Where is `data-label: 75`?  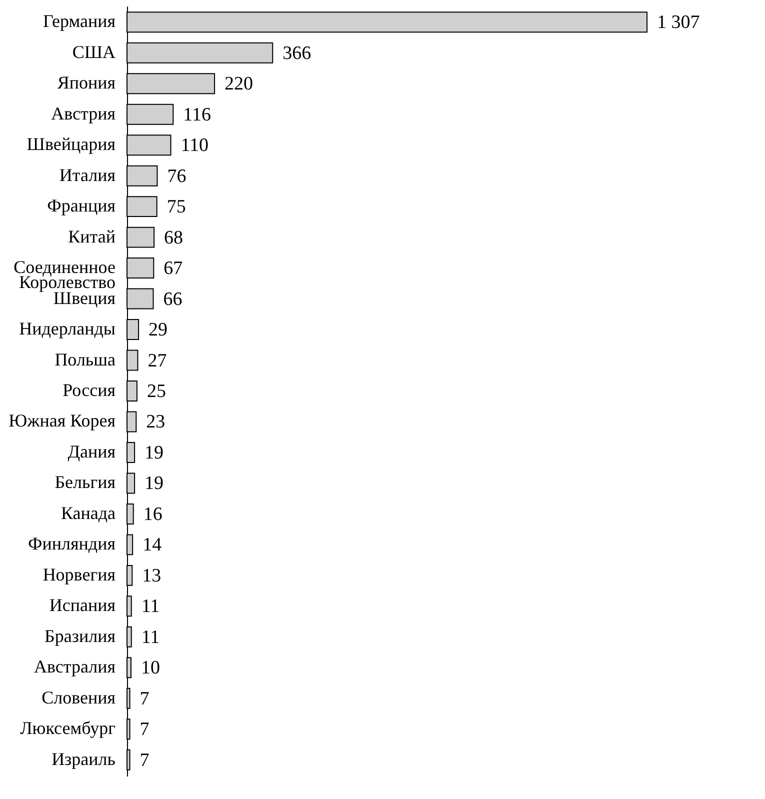
data-label: 75 is located at coordinates (176, 207).